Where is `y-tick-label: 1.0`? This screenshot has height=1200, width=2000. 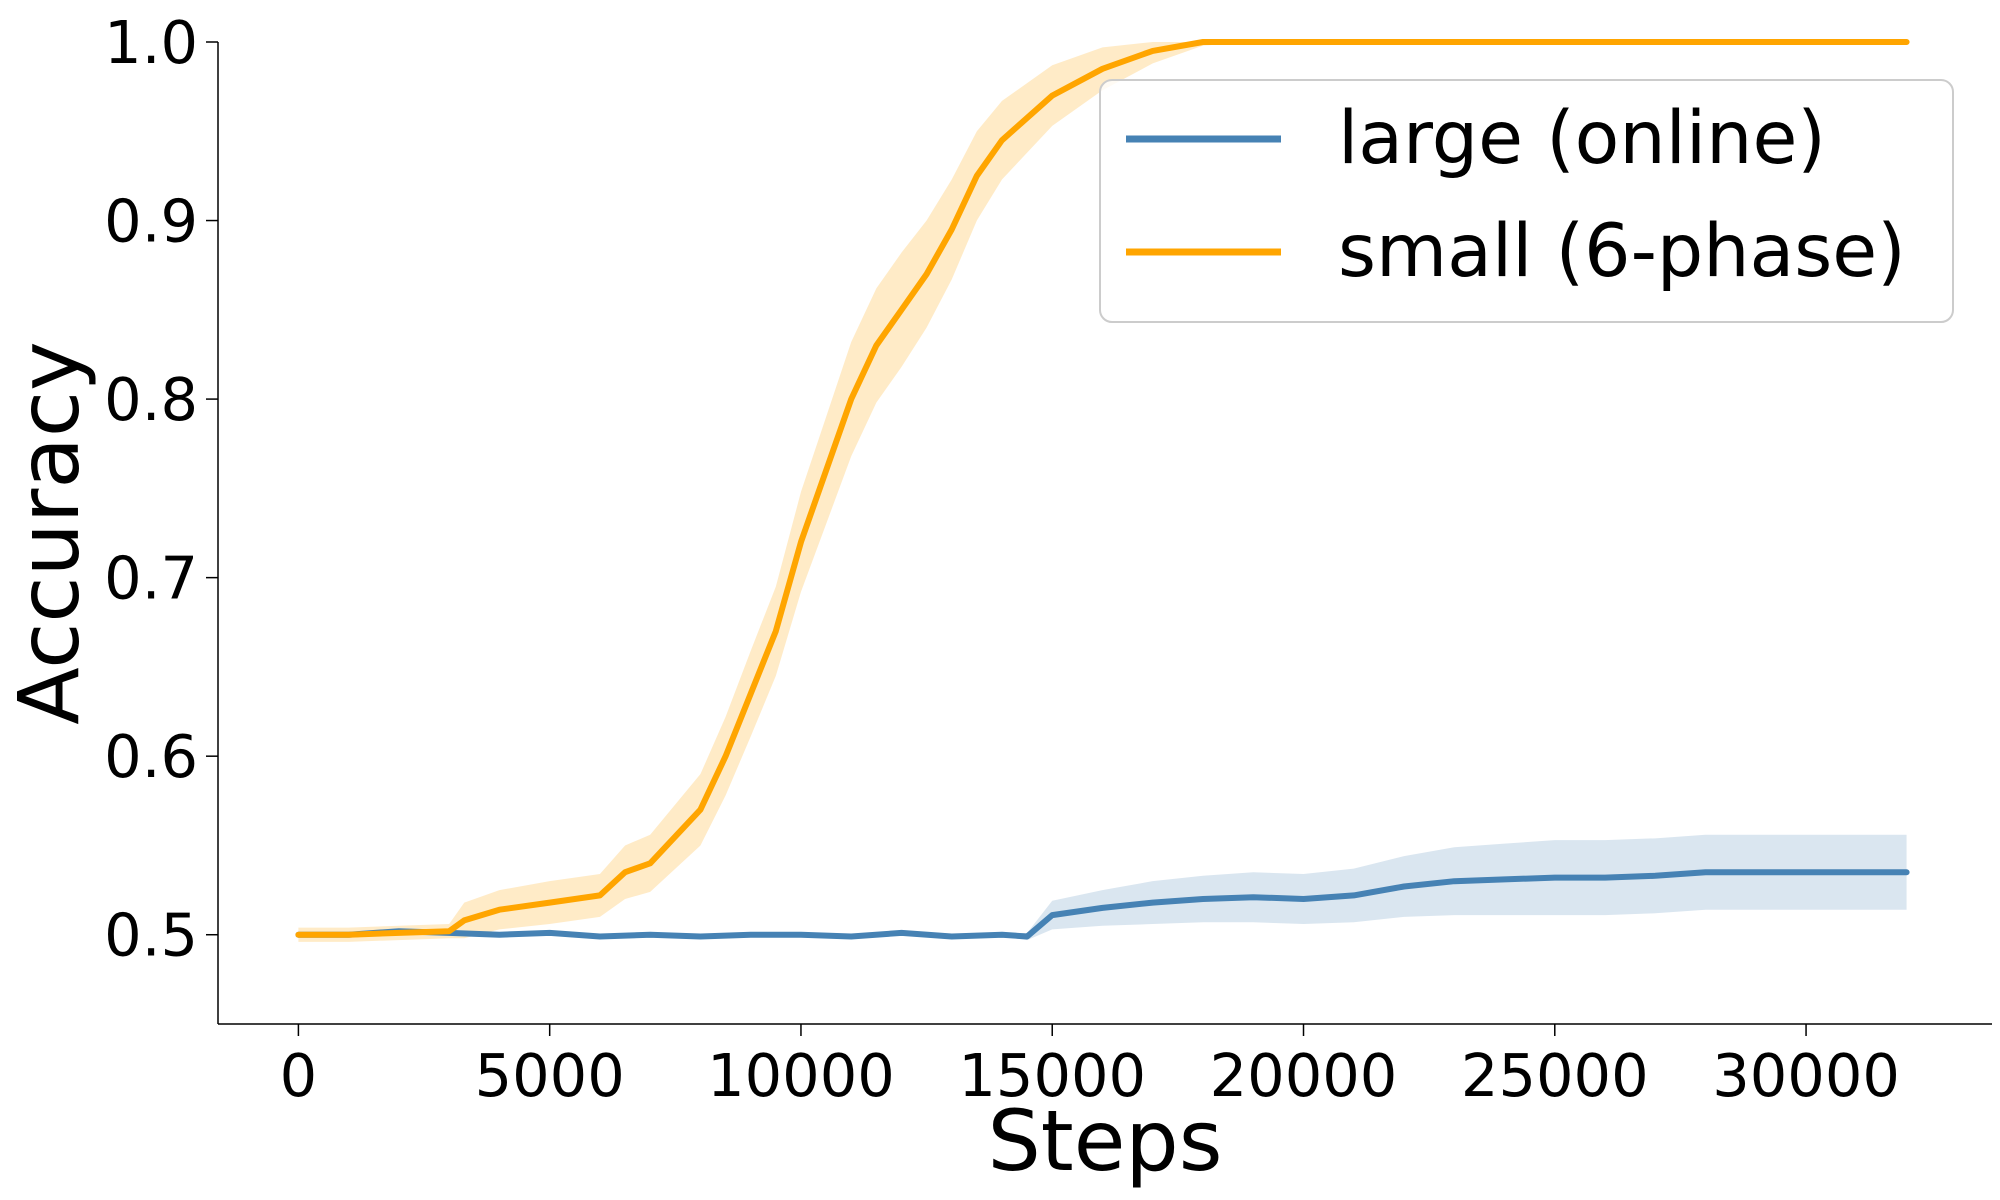
y-tick-label: 1.0 is located at coordinates (151, 42).